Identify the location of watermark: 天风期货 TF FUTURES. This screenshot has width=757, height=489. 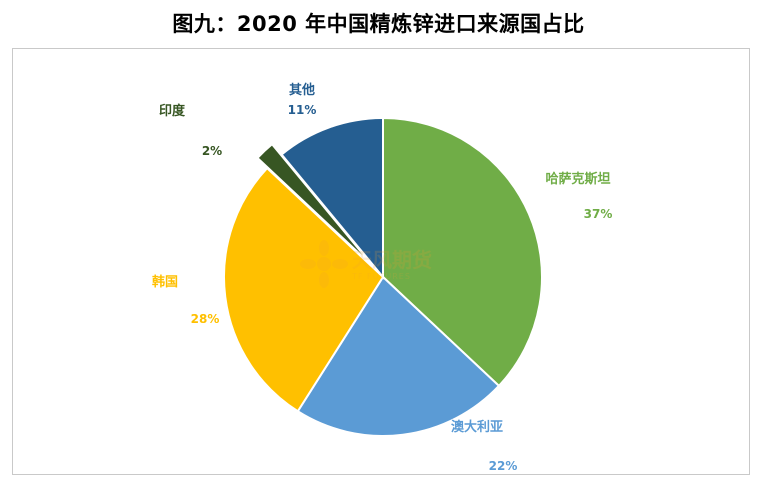
(390, 270).